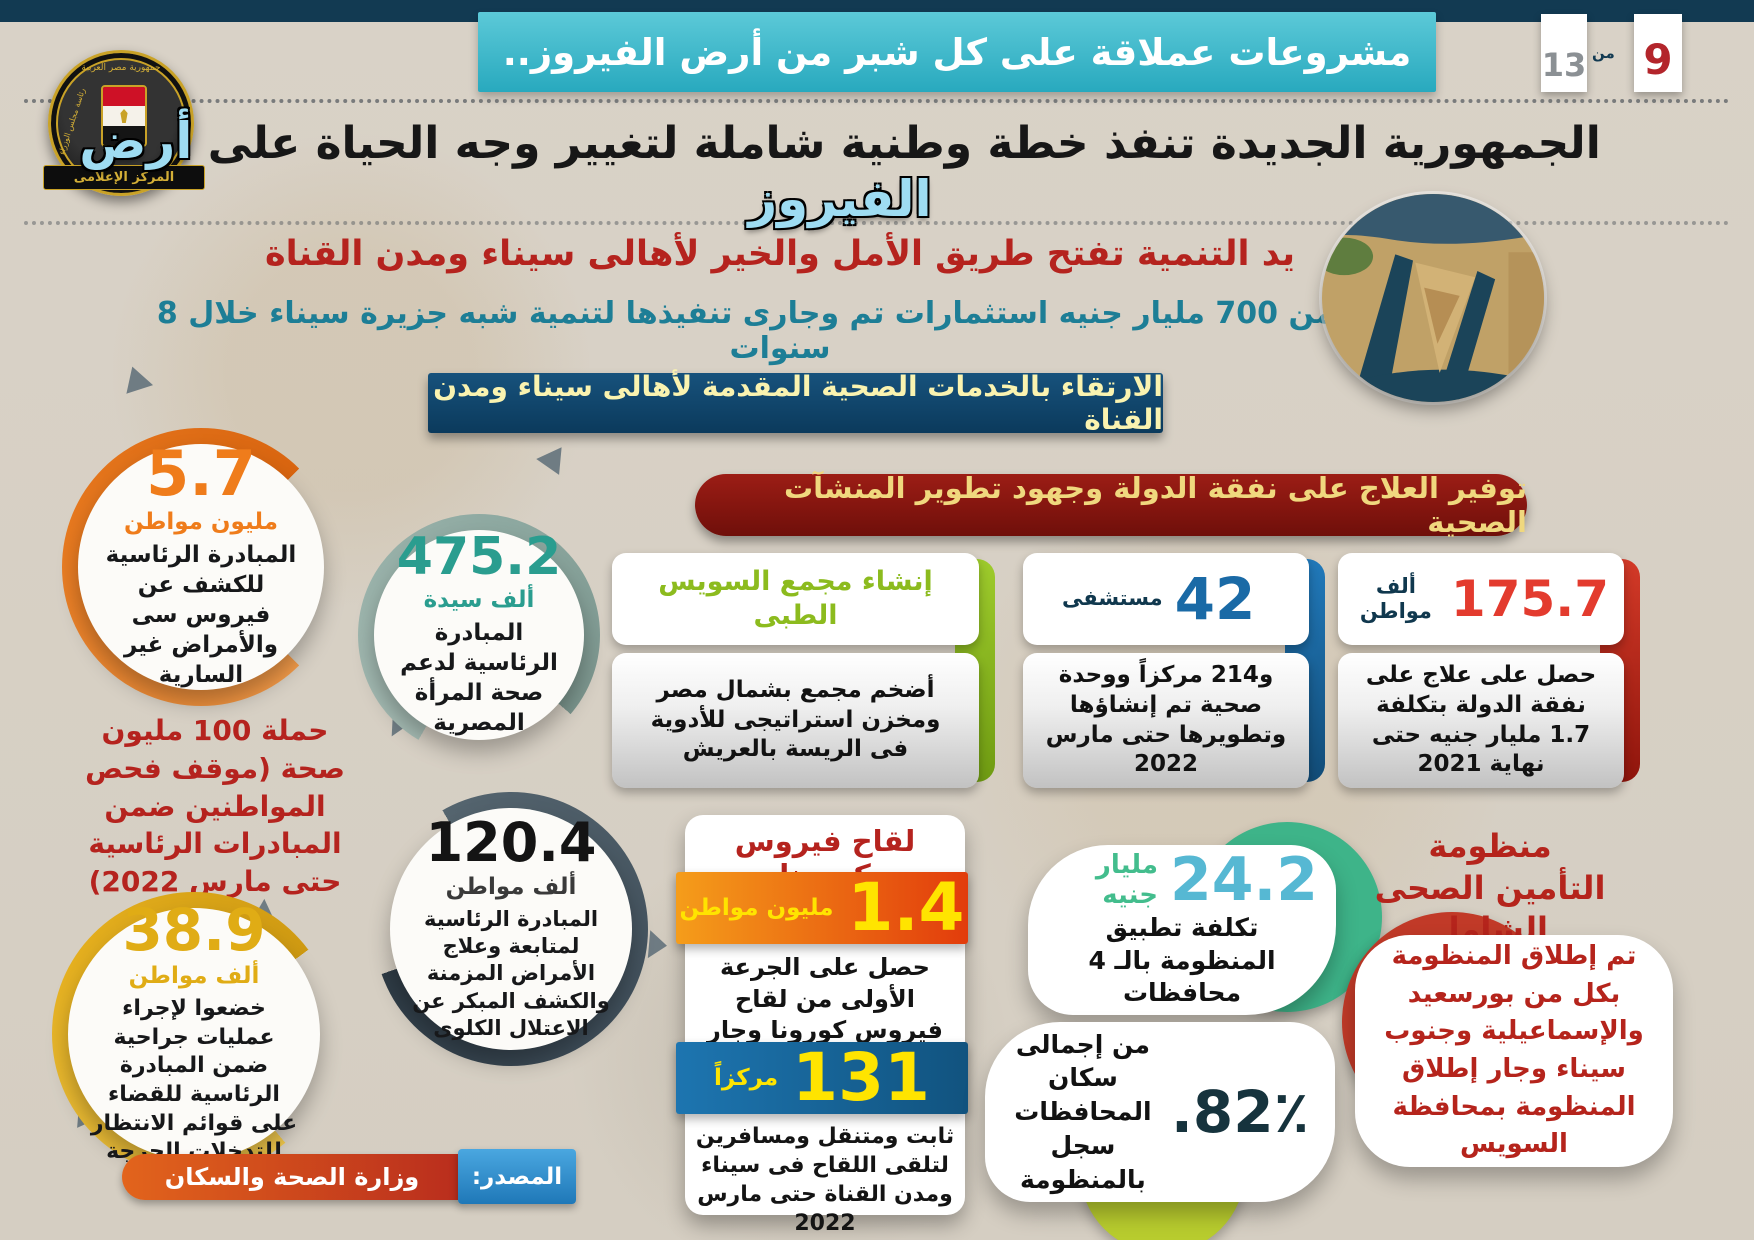 This screenshot has width=1754, height=1240. Describe the element at coordinates (756, 908) in the screenshot. I see `corona-dose-unit: مليون مواطن` at that location.